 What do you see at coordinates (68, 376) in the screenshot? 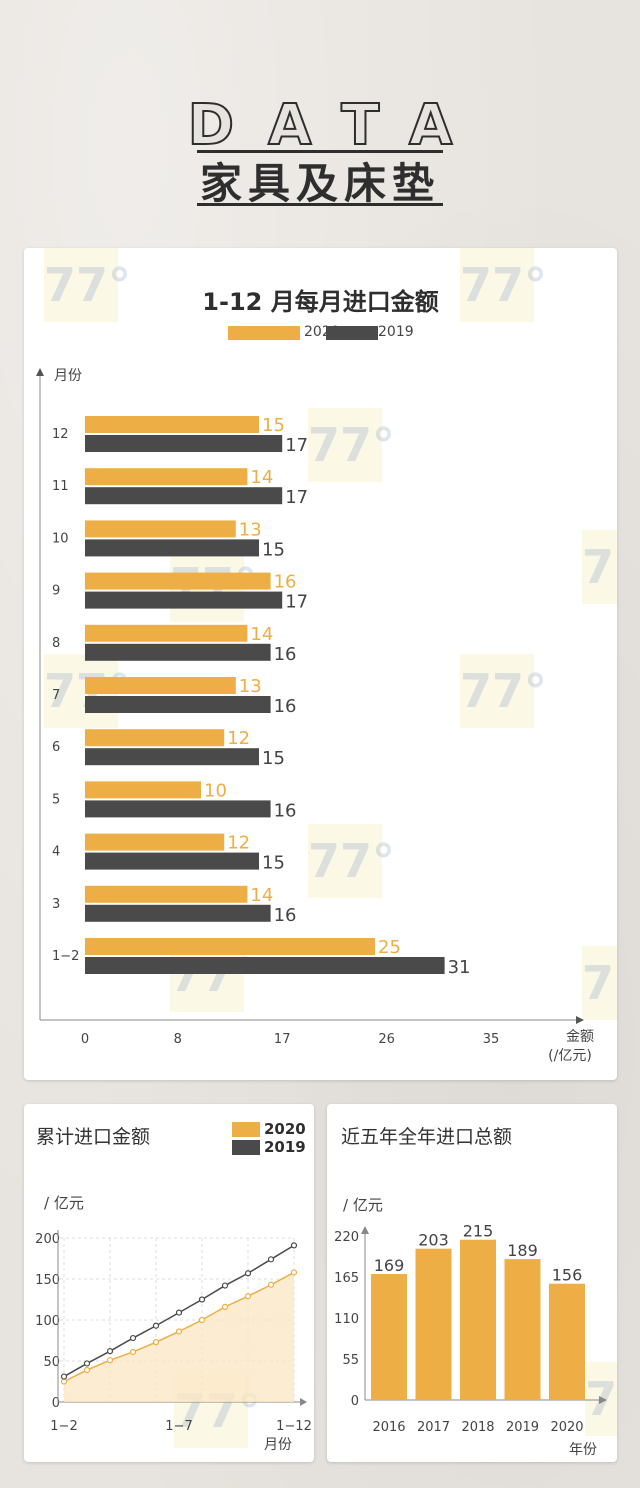
I see `y-axis-label: 月份` at bounding box center [68, 376].